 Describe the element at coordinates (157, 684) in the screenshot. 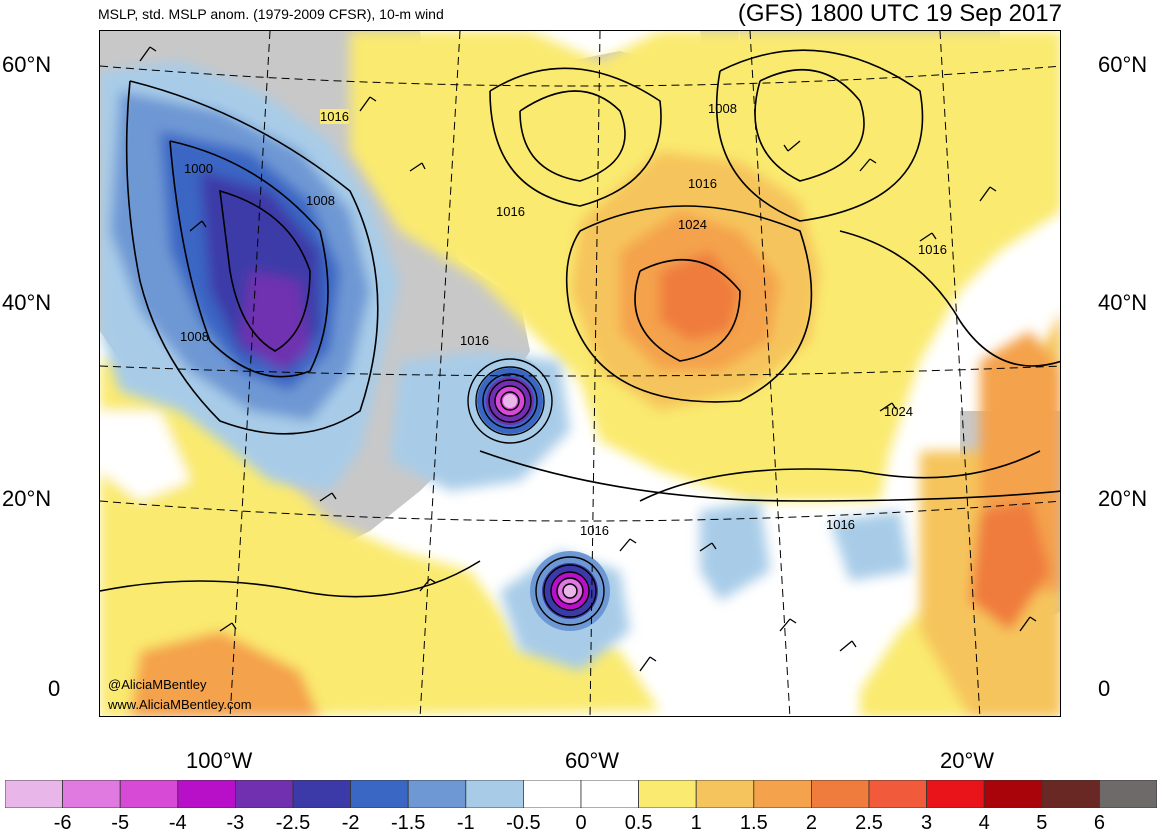

I see `credit-handle: @AliciaMBentley` at that location.